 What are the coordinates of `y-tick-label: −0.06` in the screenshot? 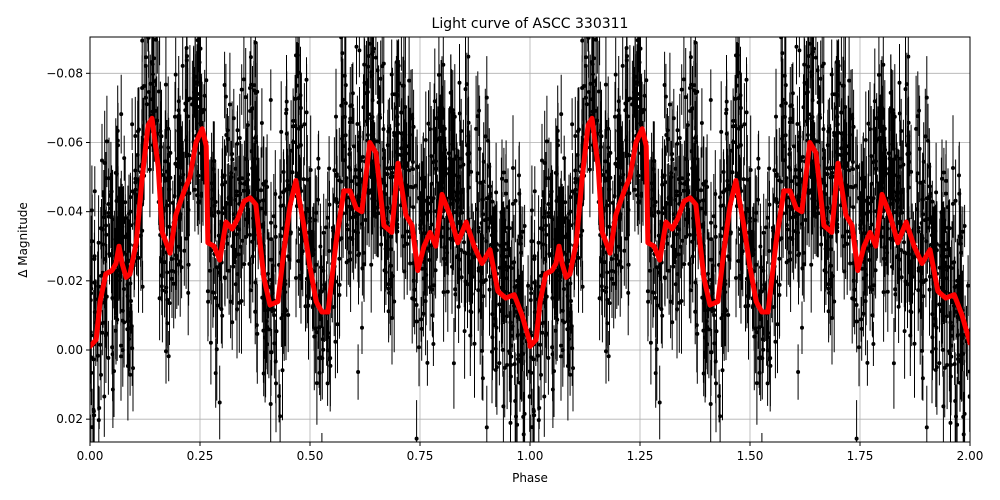 It's located at (64, 142).